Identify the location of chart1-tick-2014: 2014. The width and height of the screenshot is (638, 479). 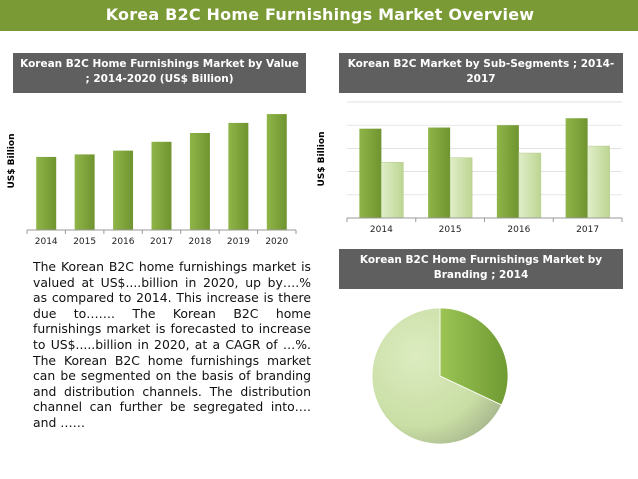
(46, 242).